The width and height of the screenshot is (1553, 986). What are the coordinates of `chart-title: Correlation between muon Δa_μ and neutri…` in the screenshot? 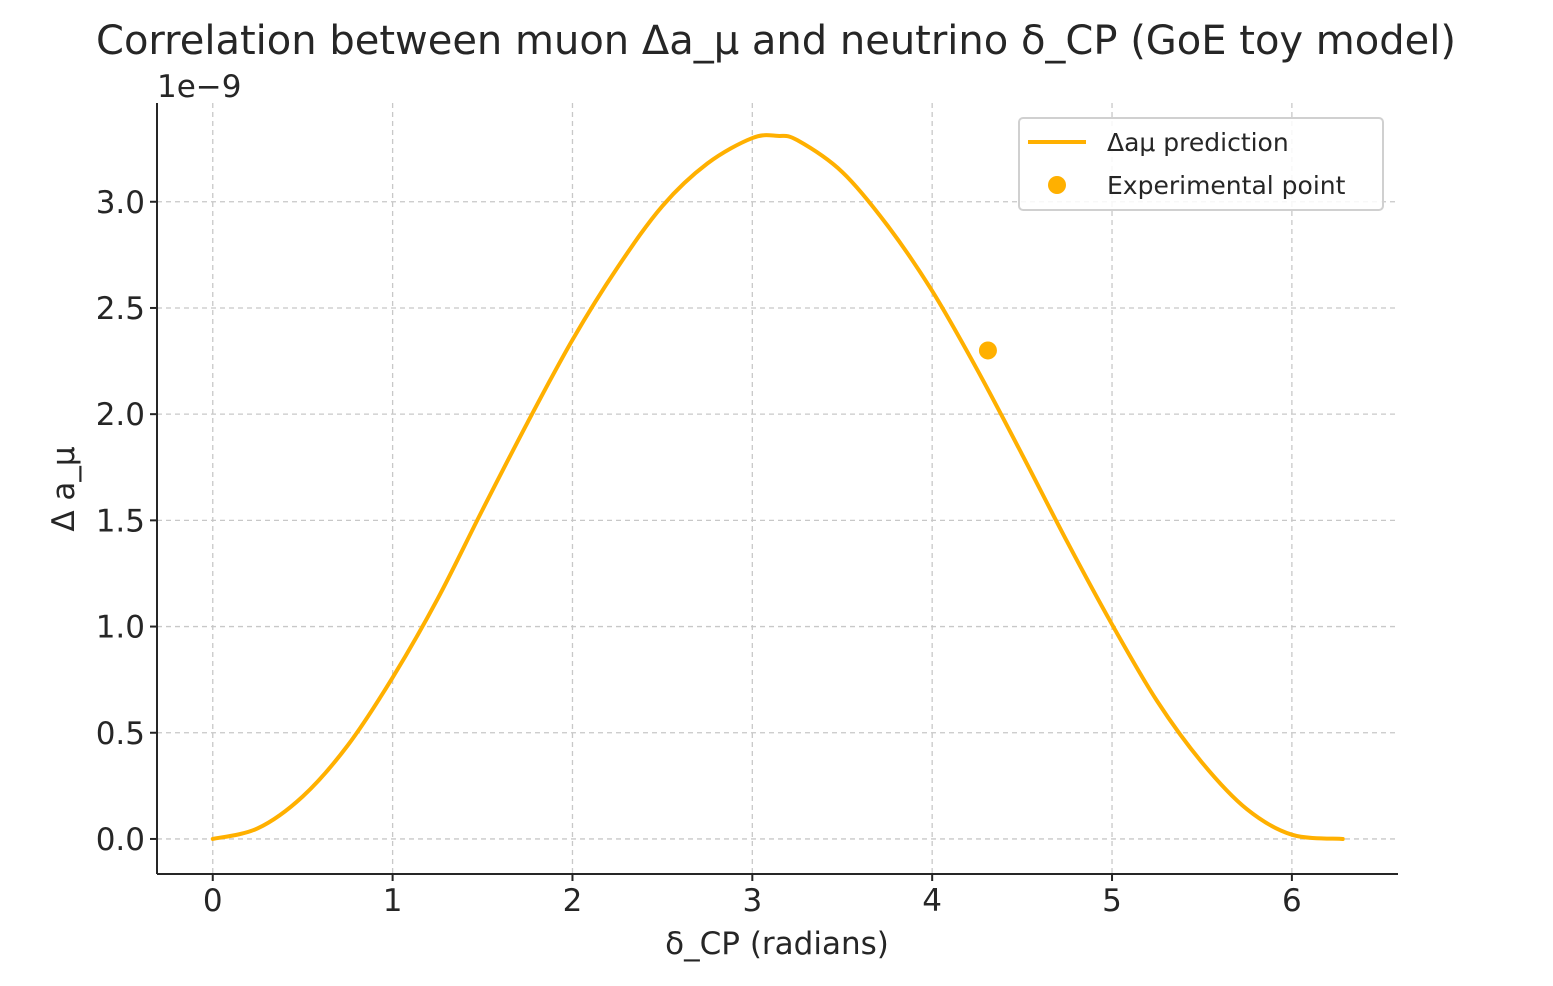 It's located at (776, 41).